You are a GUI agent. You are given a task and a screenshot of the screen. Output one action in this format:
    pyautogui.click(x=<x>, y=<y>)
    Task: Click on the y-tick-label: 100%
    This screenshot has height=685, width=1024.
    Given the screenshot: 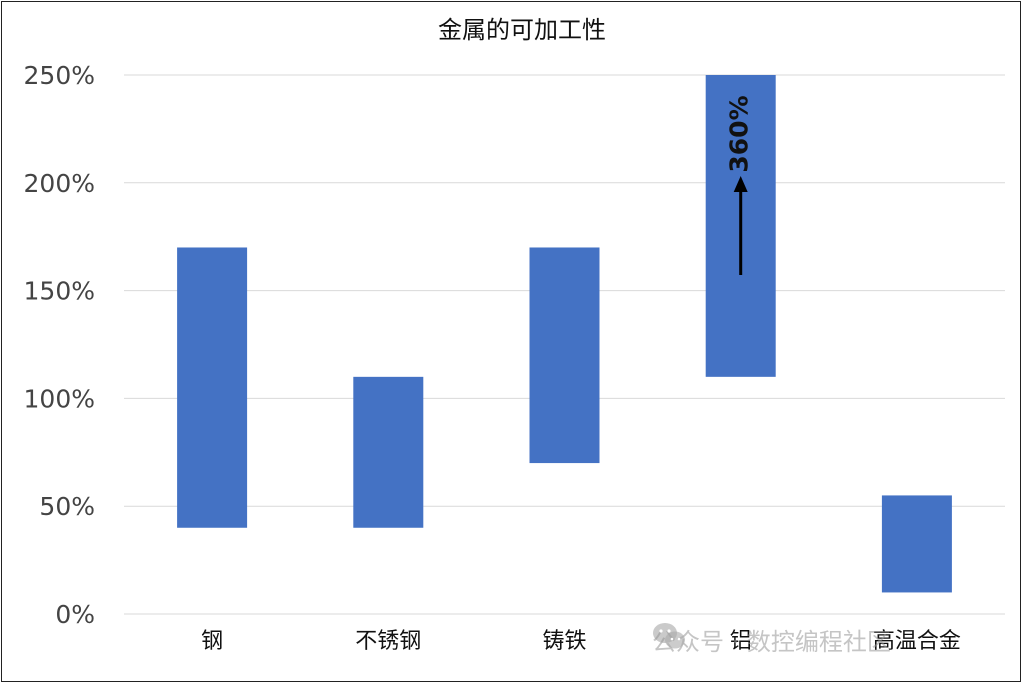 What is the action you would take?
    pyautogui.click(x=59, y=398)
    